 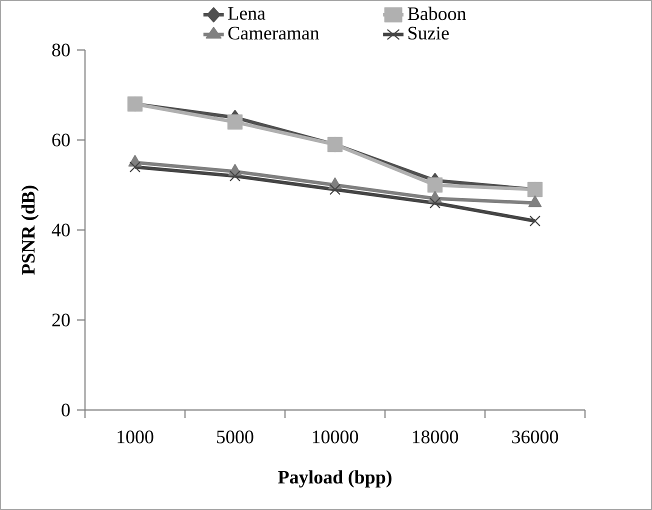 I want to click on legend-label: Suzie, so click(x=428, y=33).